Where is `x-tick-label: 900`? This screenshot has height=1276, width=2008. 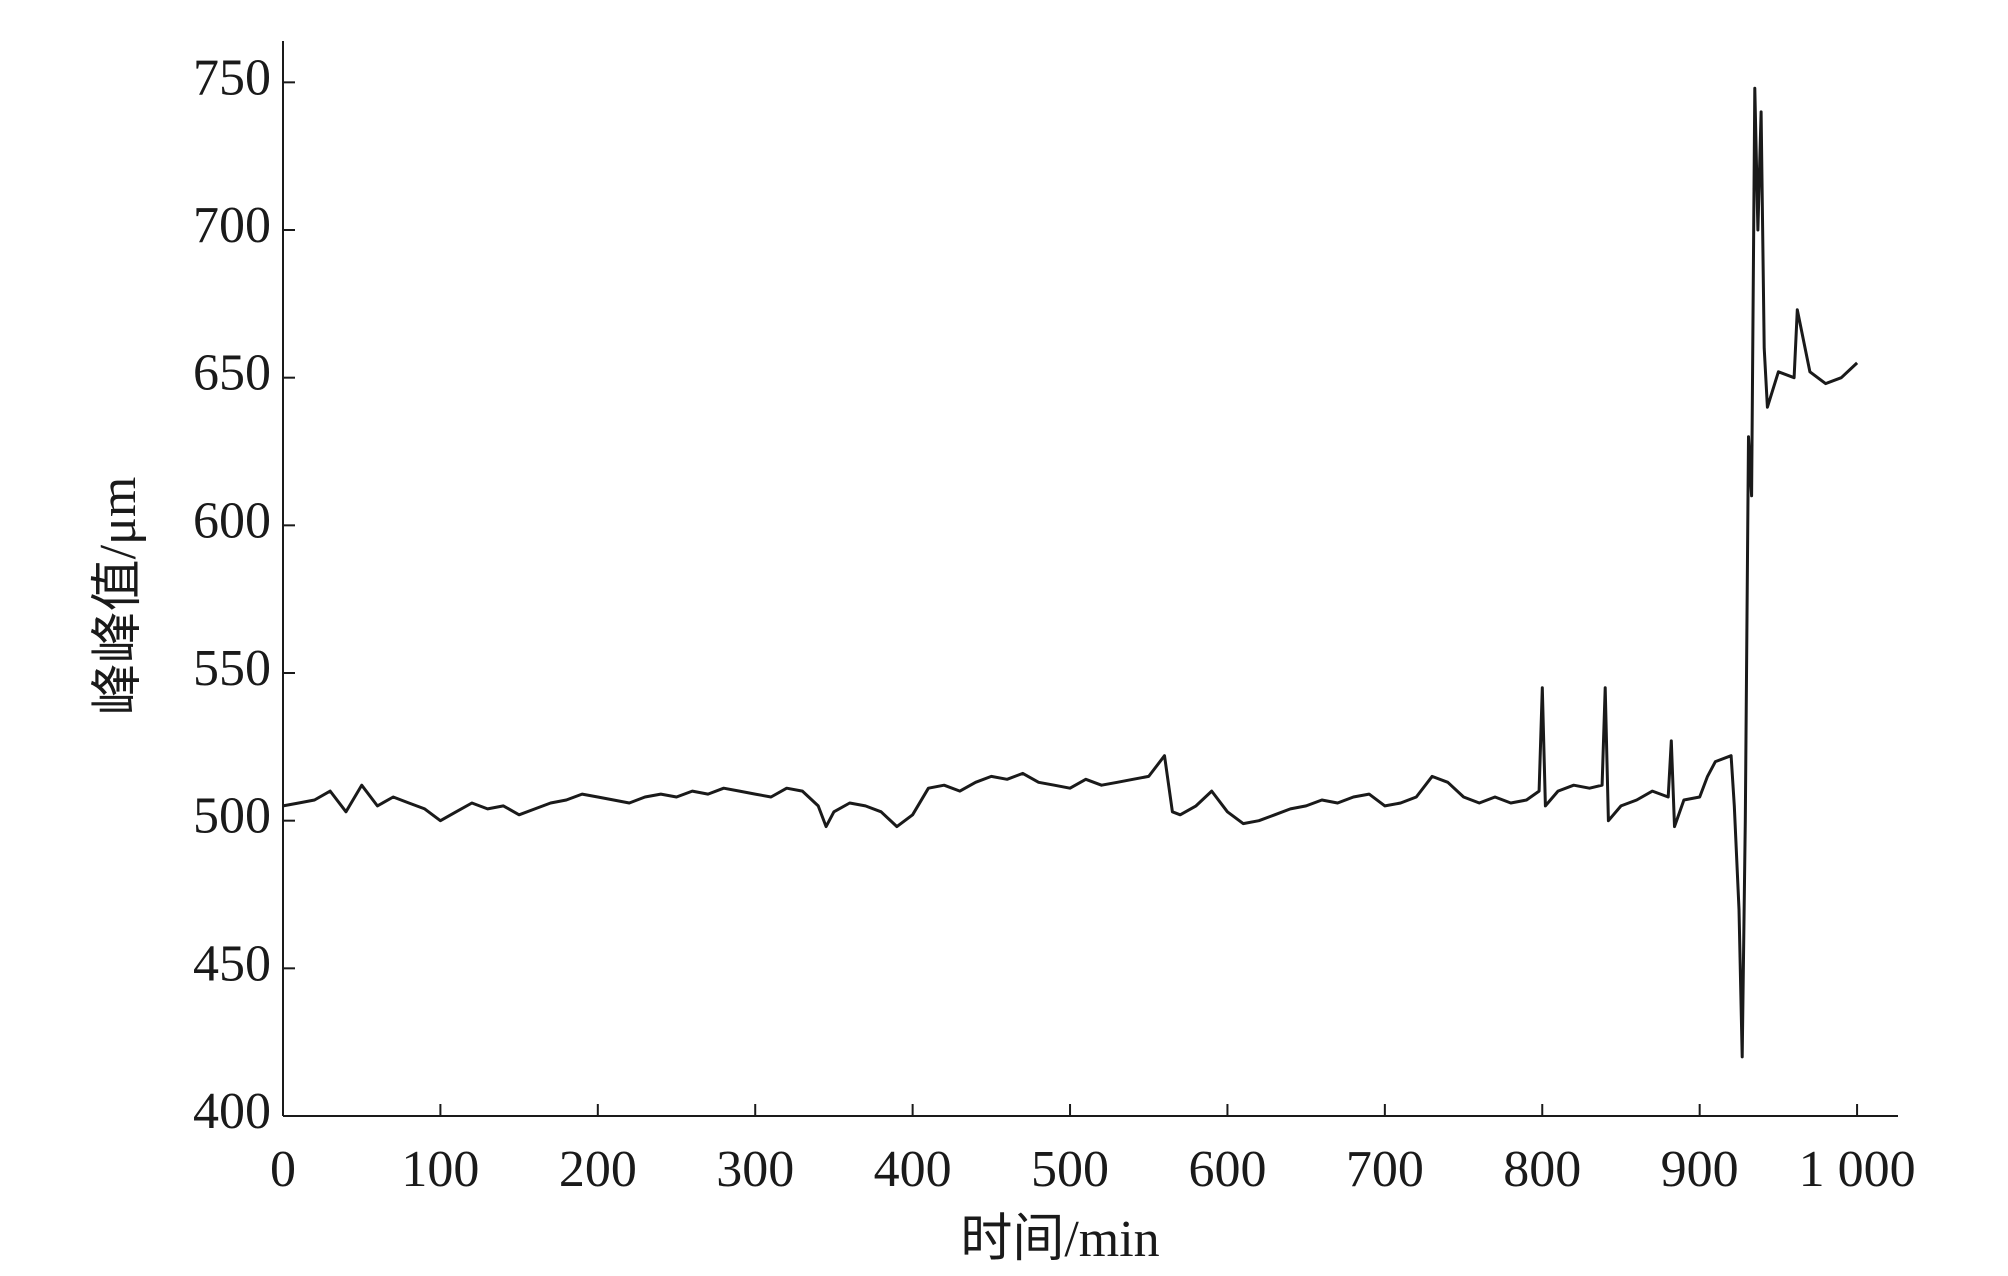
x-tick-label: 900 is located at coordinates (1700, 1169).